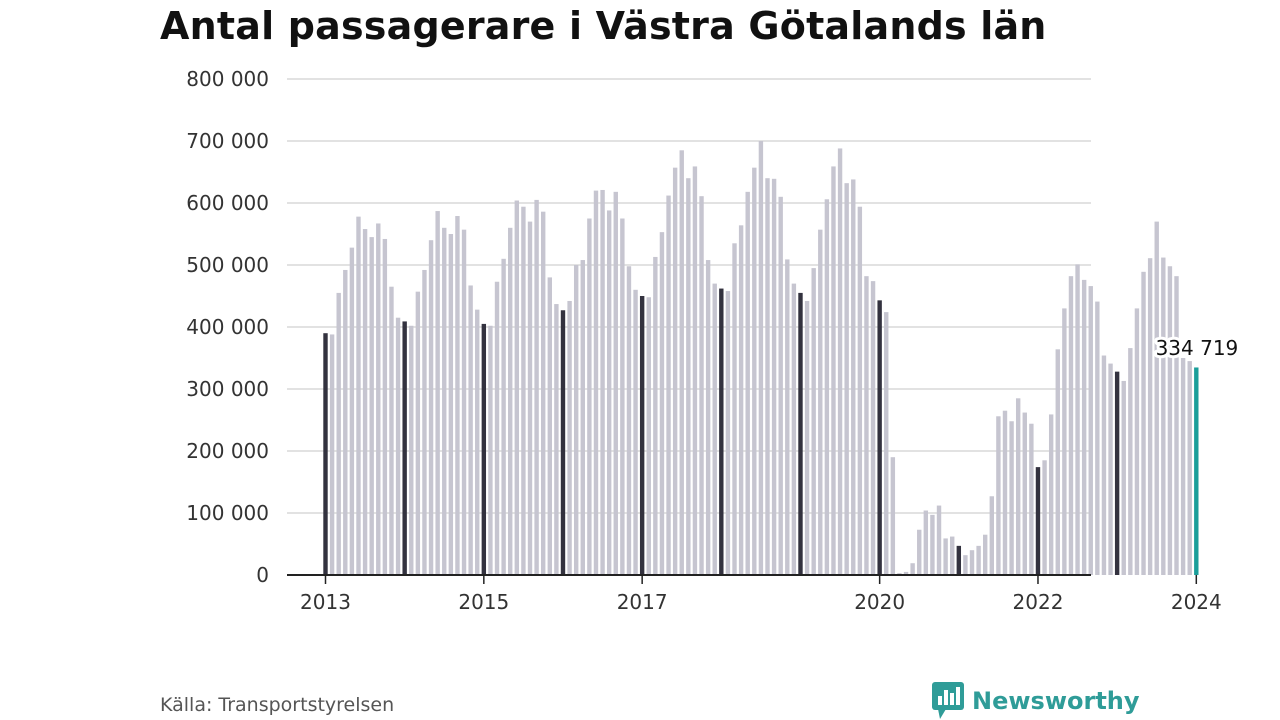  What do you see at coordinates (227, 389) in the screenshot?
I see `y-tick-label: 300 000` at bounding box center [227, 389].